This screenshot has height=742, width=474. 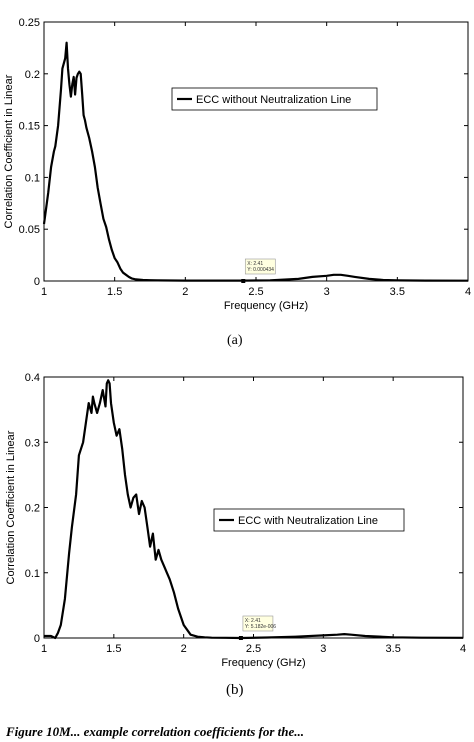 What do you see at coordinates (260, 270) in the screenshot?
I see `datatip-y-text: Y: 0.000434` at bounding box center [260, 270].